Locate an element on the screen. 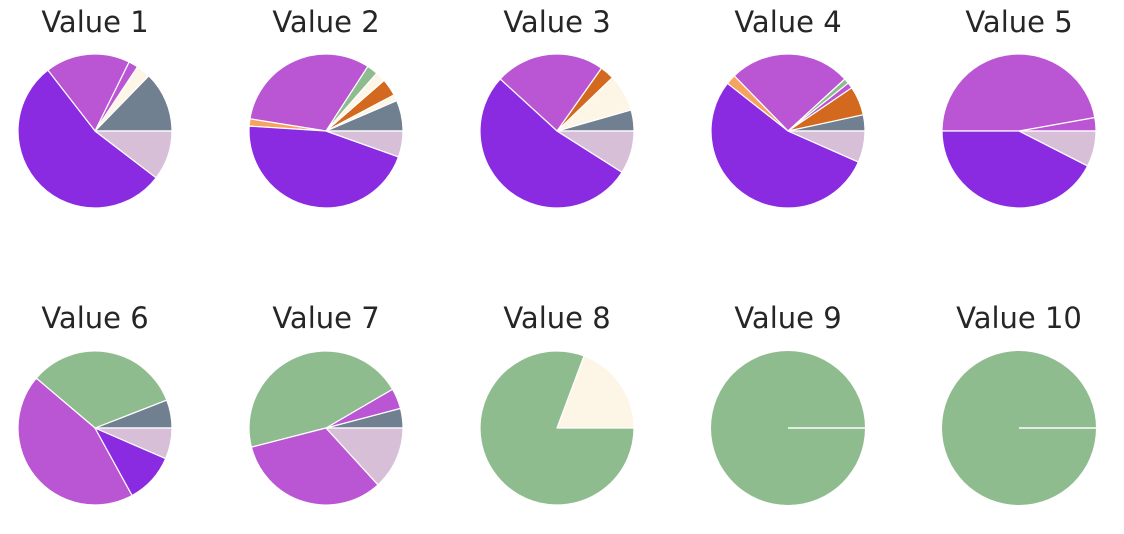  pie-chart-7: Value 7 is located at coordinates (326, 403).